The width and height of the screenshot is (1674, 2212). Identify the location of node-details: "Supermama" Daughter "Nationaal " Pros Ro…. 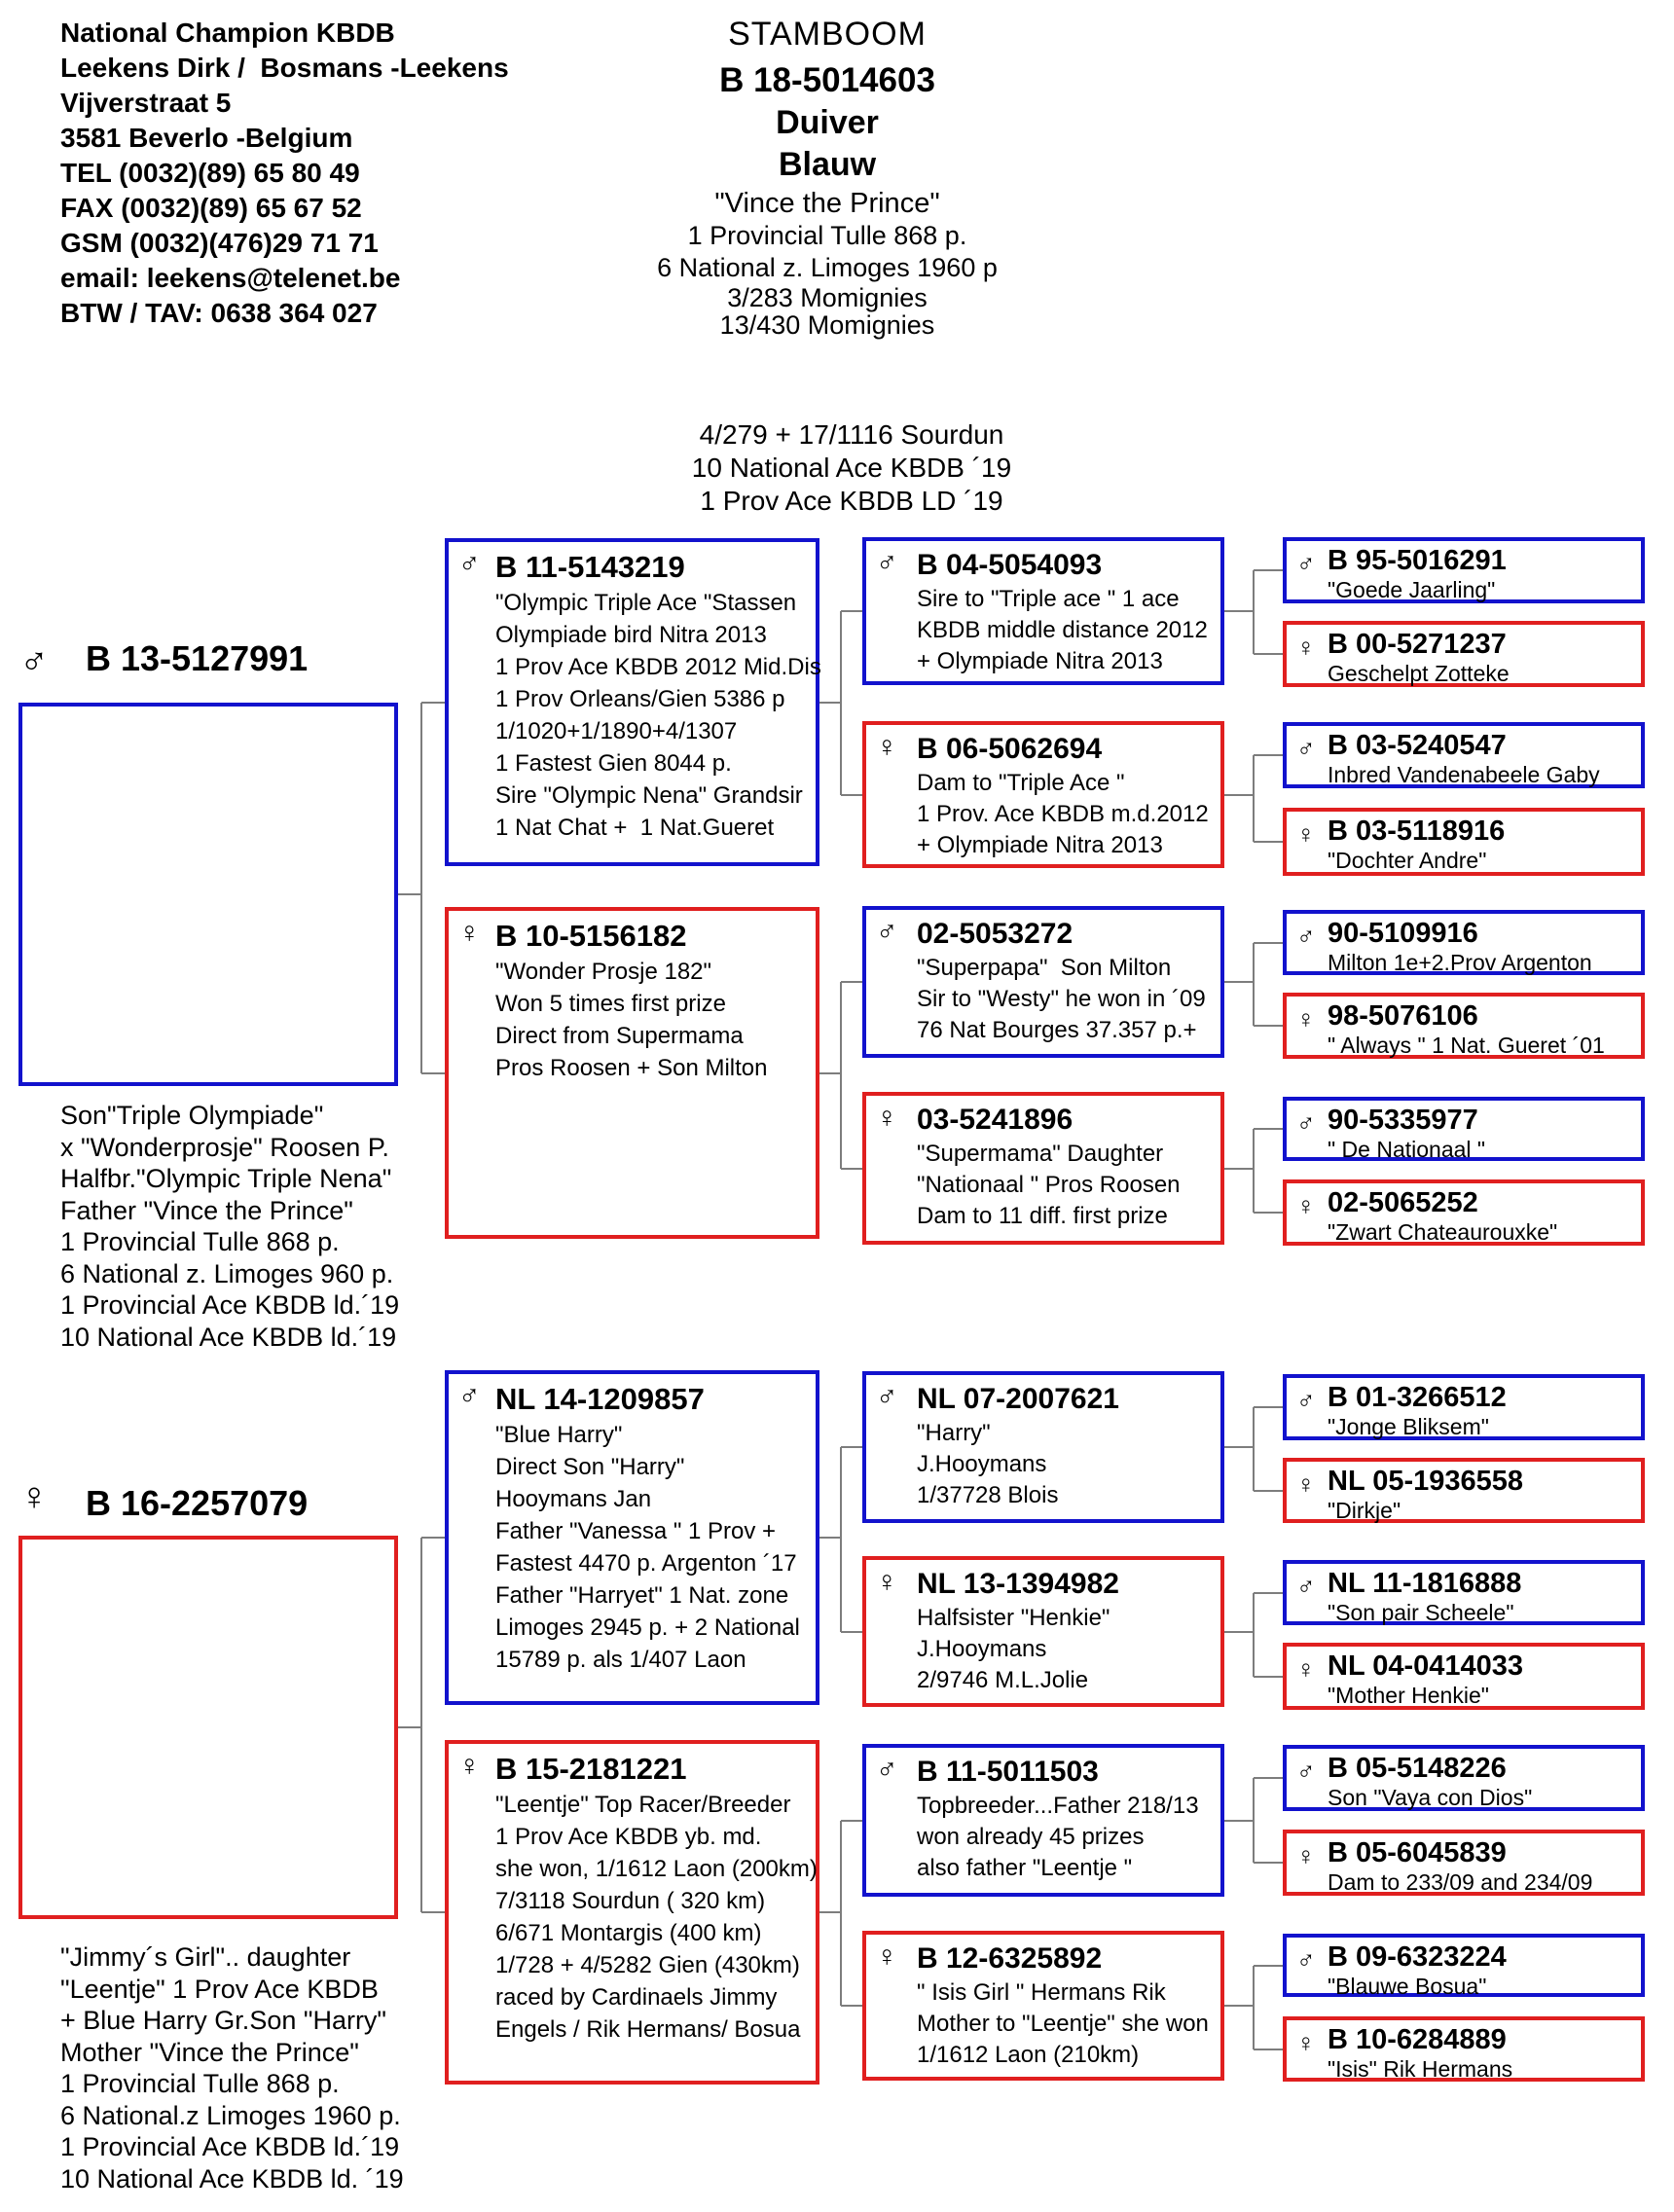
(1043, 1186).